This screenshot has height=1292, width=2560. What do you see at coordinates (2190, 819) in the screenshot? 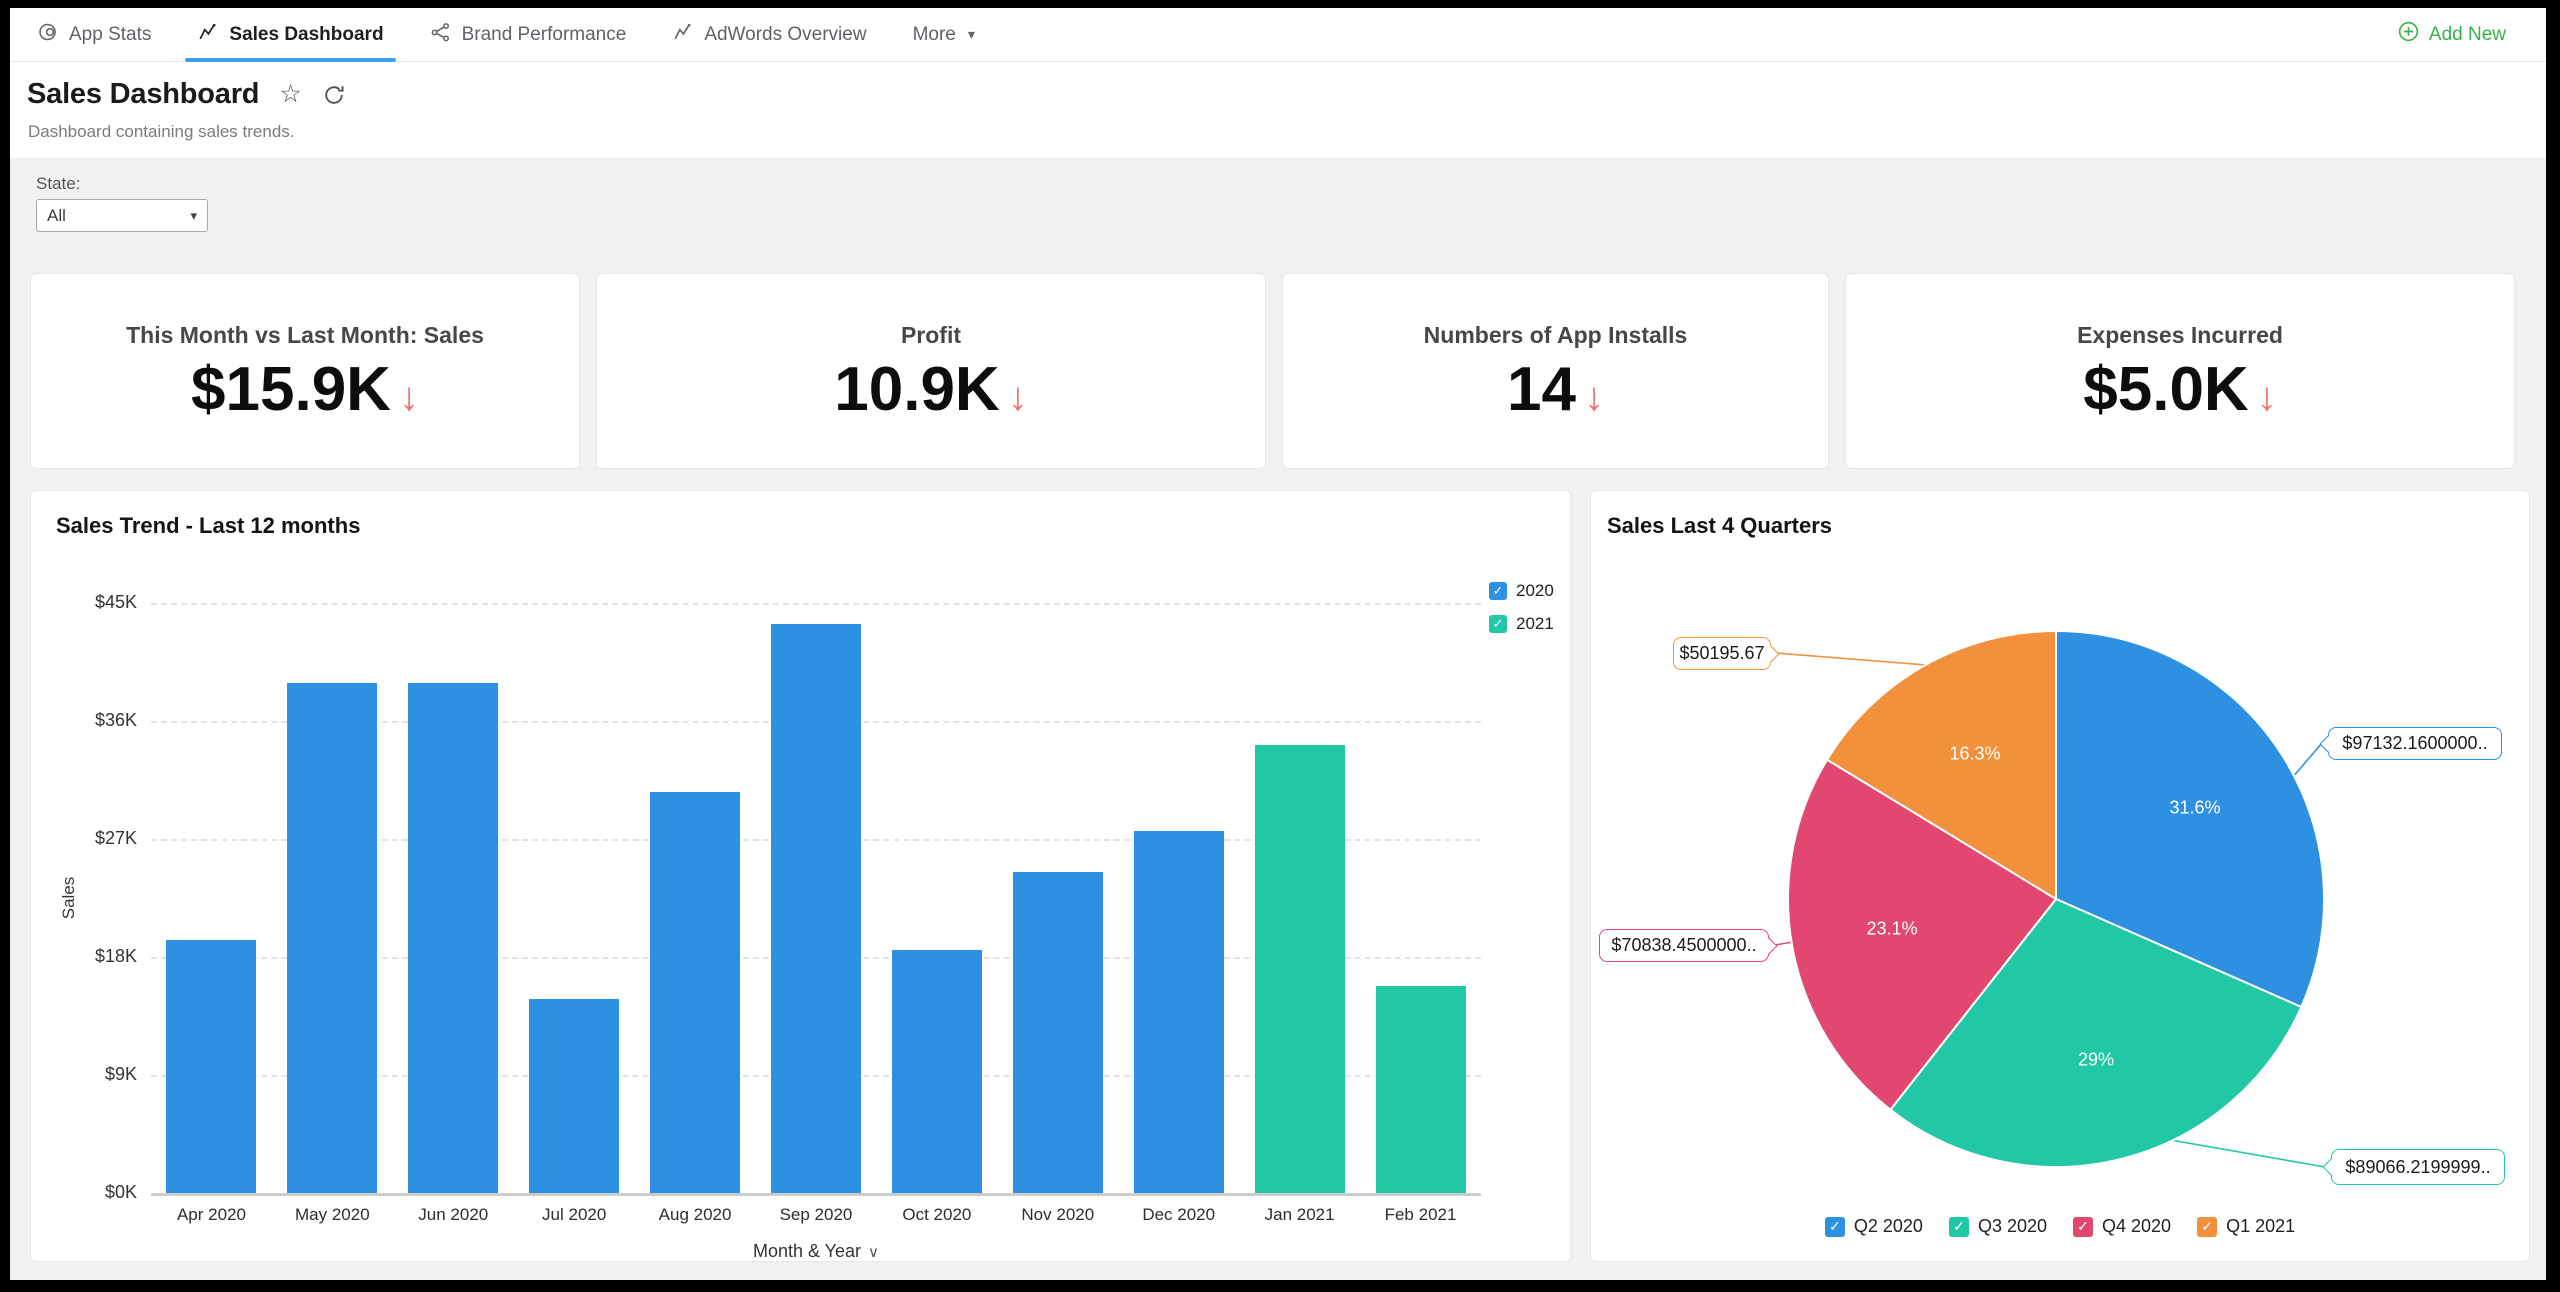
I see `pie-slice-q2-2020` at bounding box center [2190, 819].